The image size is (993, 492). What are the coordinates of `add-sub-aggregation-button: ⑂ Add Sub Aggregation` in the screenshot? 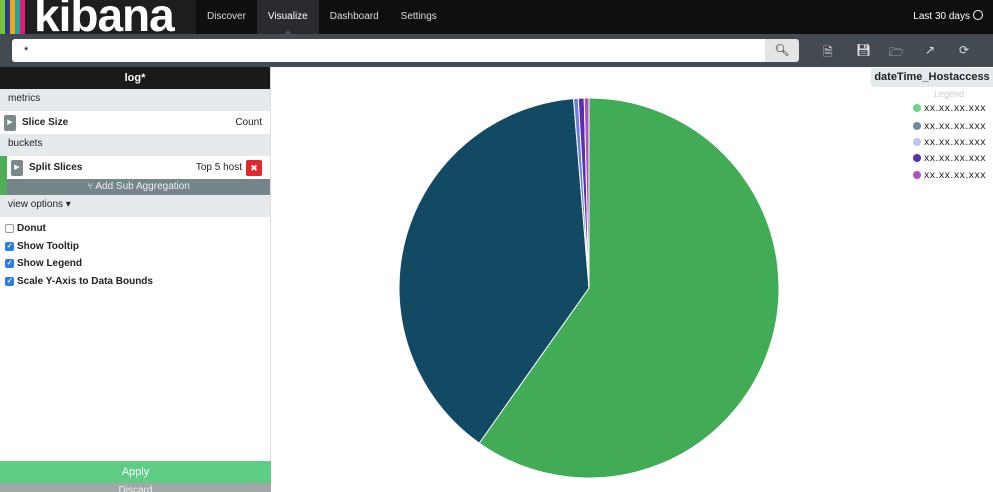 It's located at (138, 187).